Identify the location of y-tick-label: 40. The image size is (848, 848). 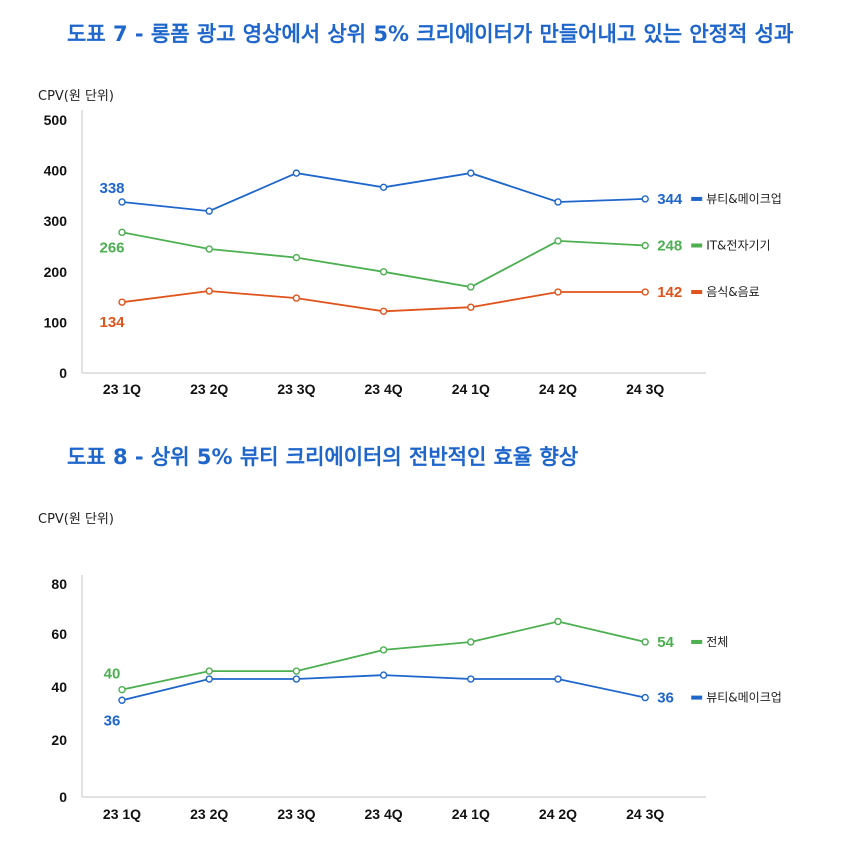
(59, 687).